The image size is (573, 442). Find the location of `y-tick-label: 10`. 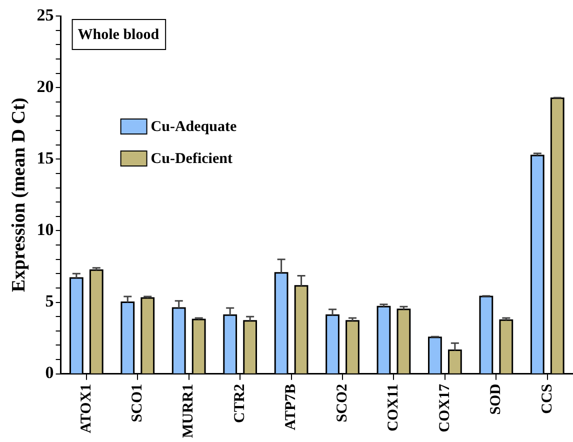

y-tick-label: 10 is located at coordinates (45, 230).